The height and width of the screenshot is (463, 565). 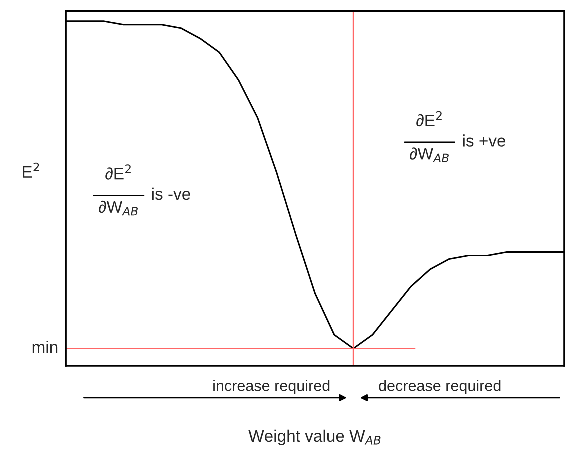 What do you see at coordinates (314, 438) in the screenshot?
I see `x-axis-title: Weight value W$_{AB}$` at bounding box center [314, 438].